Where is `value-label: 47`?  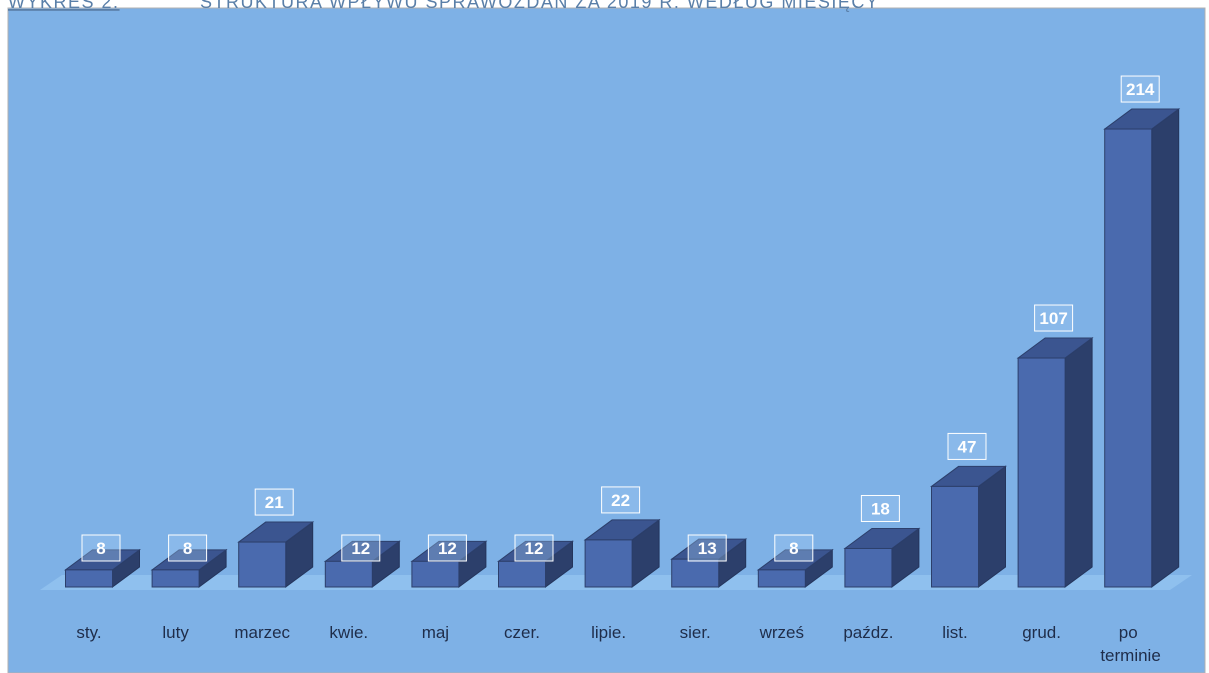 value-label: 47 is located at coordinates (967, 446).